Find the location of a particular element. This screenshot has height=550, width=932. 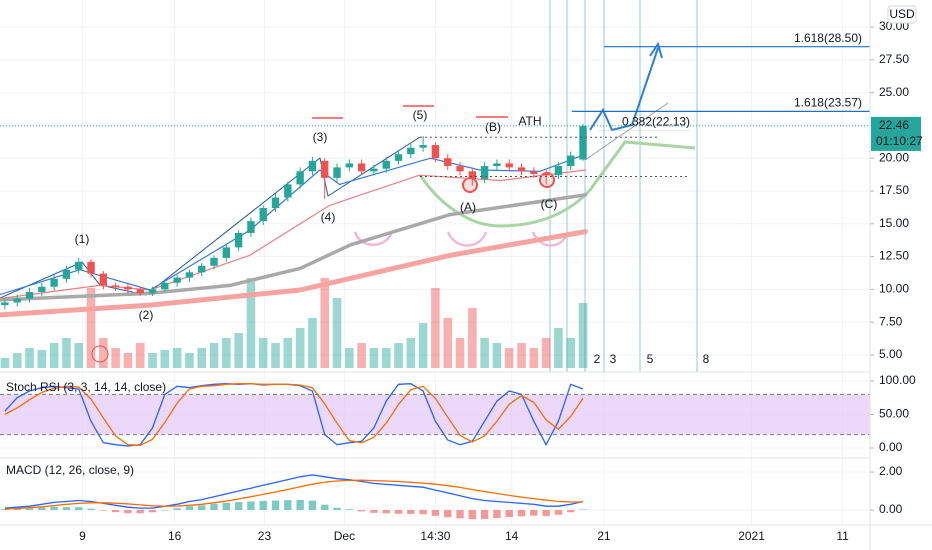

wave-label: (3) is located at coordinates (320, 137).